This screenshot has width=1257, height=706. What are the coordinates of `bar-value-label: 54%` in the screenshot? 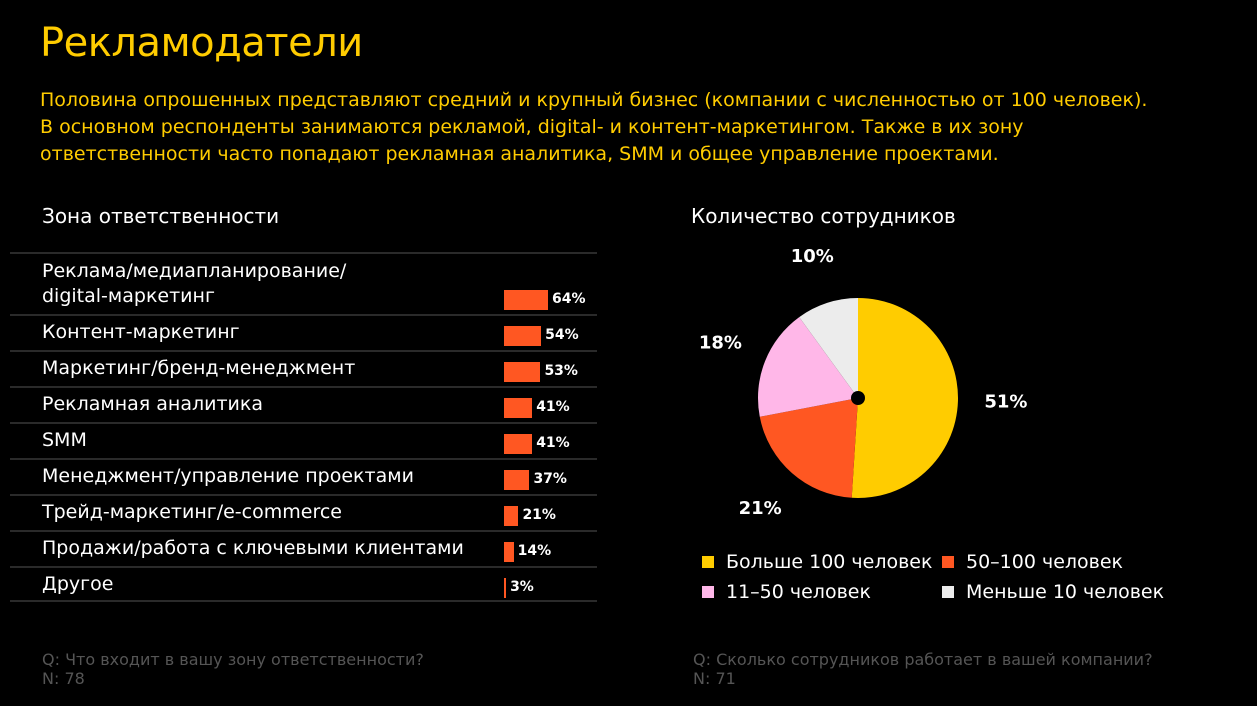 It's located at (562, 335).